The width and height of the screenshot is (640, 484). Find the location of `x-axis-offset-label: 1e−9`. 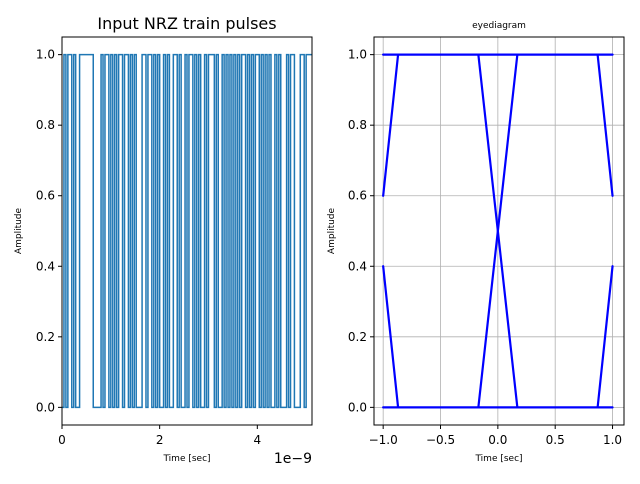

x-axis-offset-label: 1e−9 is located at coordinates (293, 459).